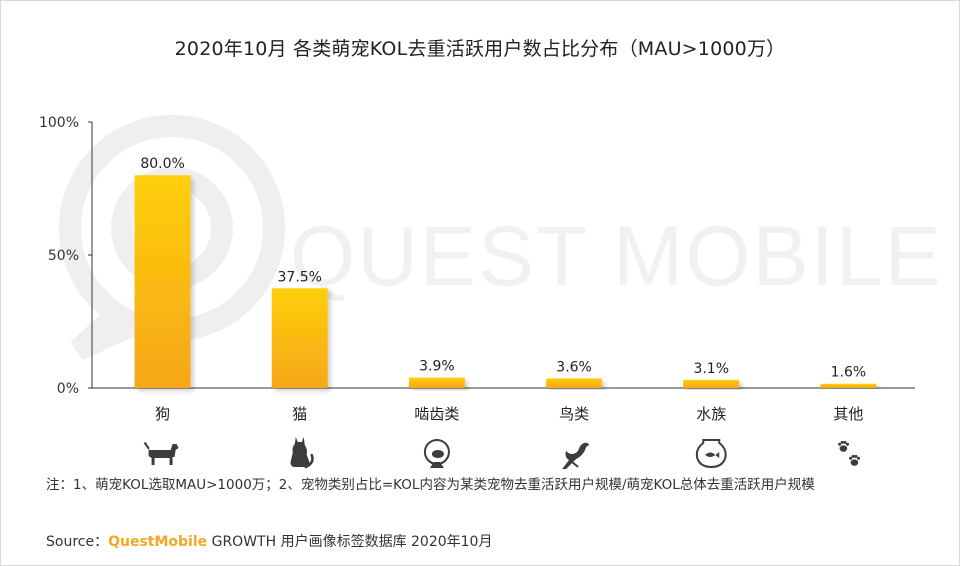 This screenshot has width=960, height=566. I want to click on bar-value-label: 3.1%, so click(711, 369).